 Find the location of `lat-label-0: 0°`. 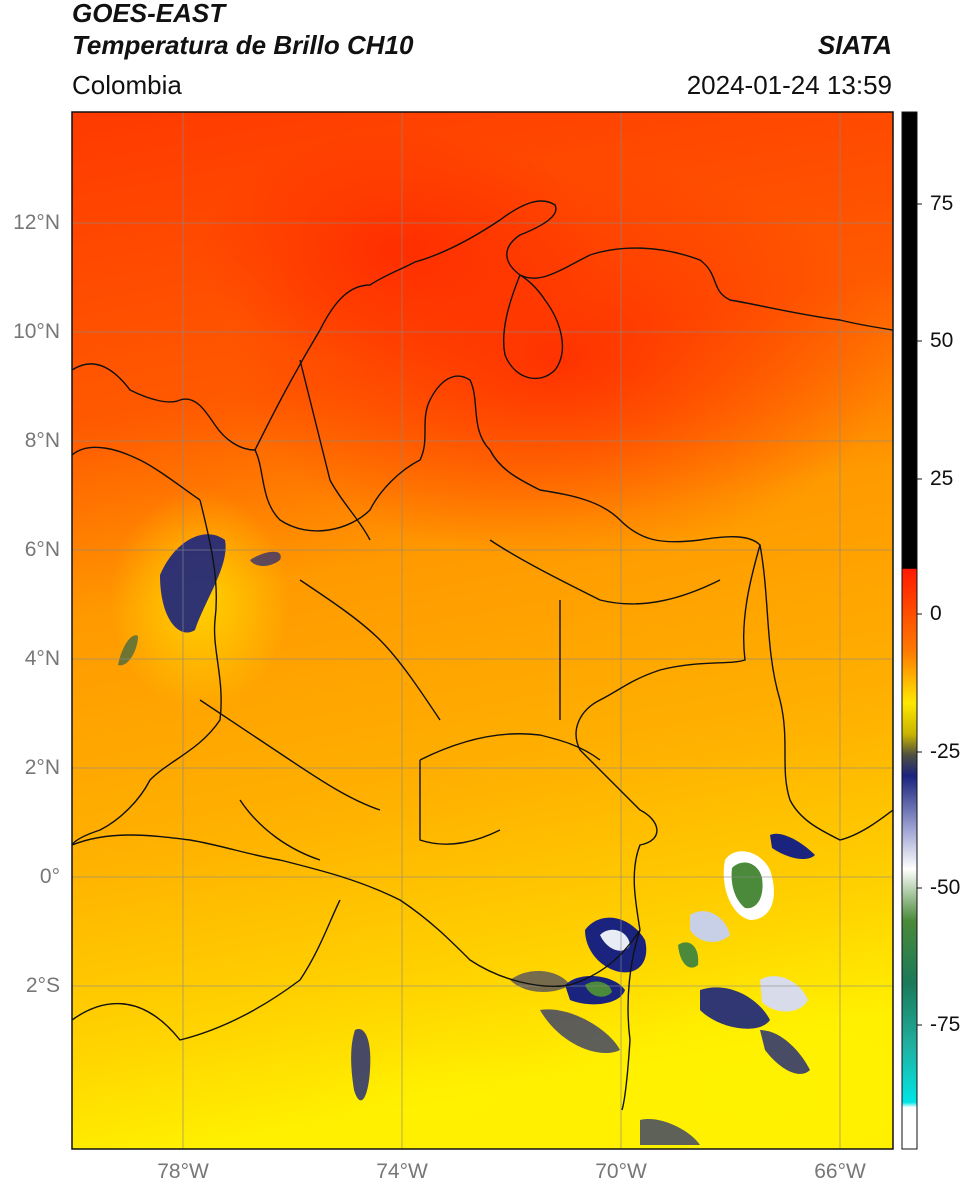

lat-label-0: 0° is located at coordinates (49, 876).